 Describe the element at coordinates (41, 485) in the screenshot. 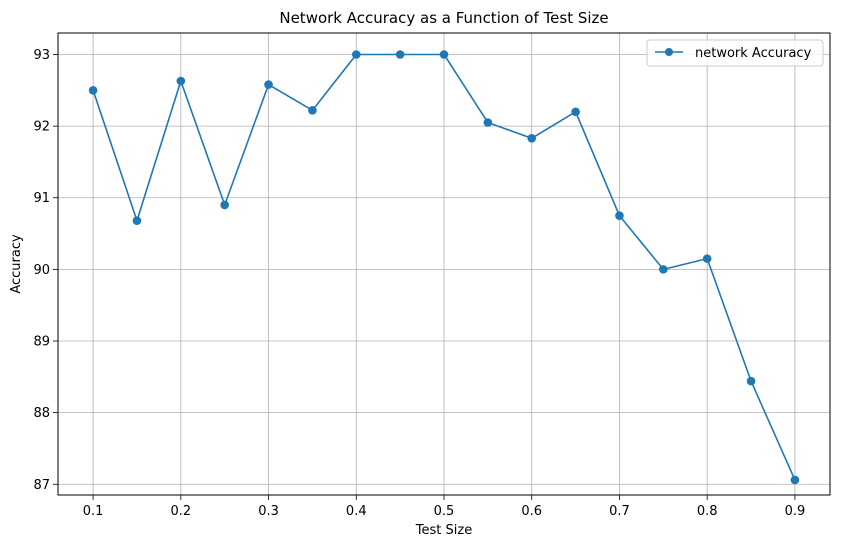

I see `y-tick-label: 87` at that location.